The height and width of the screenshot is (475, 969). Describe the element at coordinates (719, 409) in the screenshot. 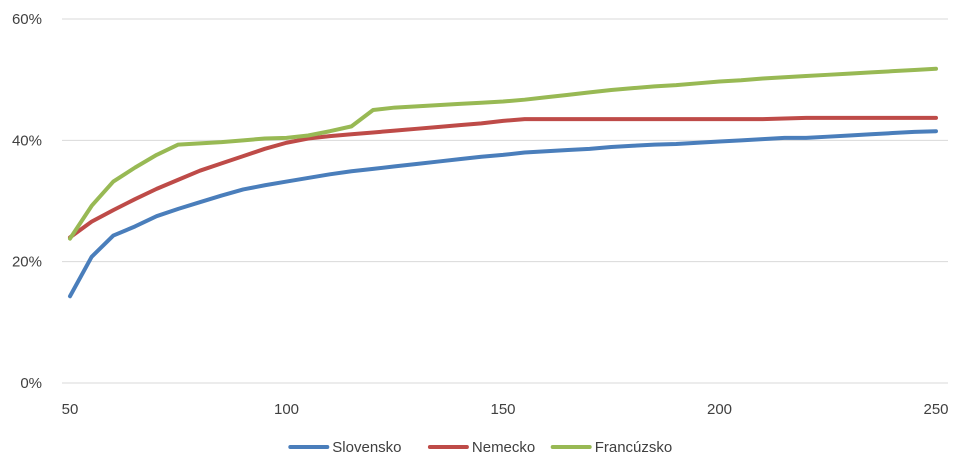

I see `x-tick-label: 200` at that location.